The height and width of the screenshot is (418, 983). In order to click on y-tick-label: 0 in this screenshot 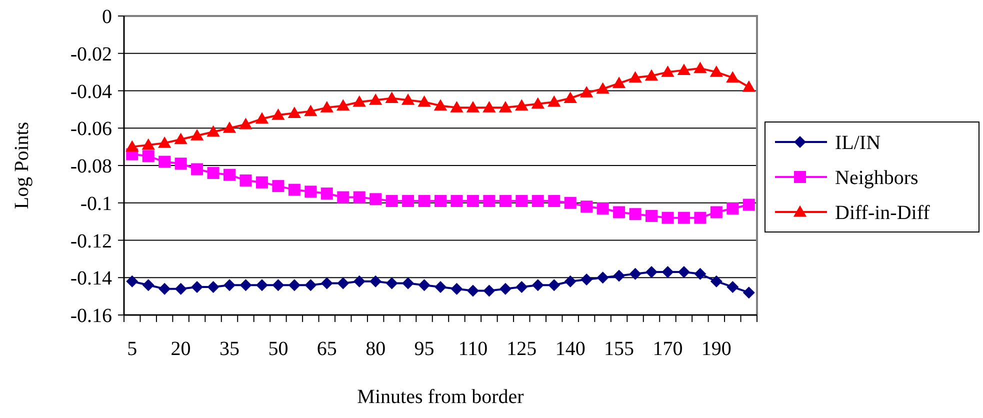, I will do `click(107, 17)`.